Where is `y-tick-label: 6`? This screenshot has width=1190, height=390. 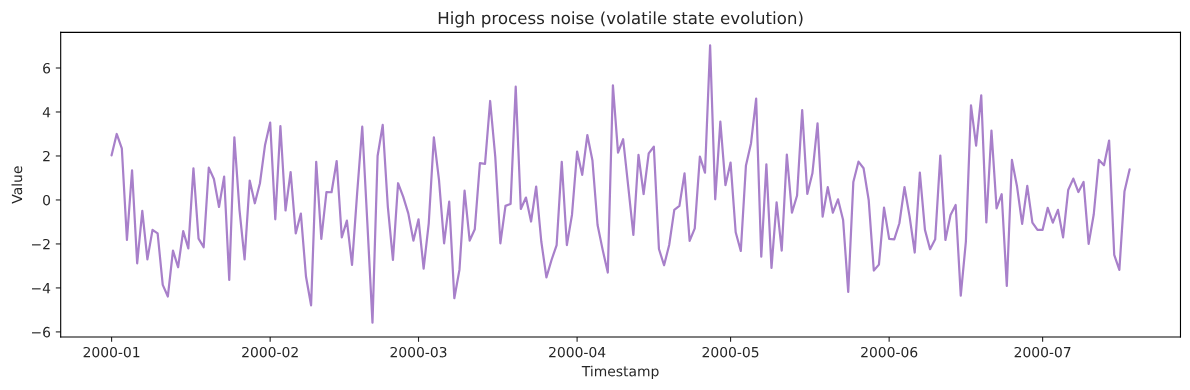 y-tick-label: 6 is located at coordinates (47, 68).